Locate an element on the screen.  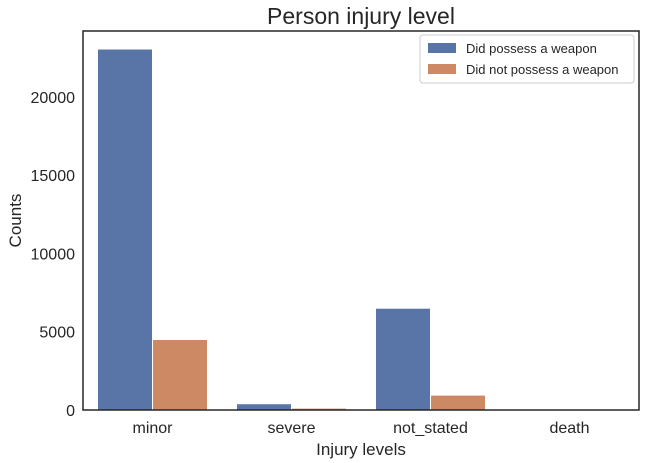
legend-swatch-did-not-possess is located at coordinates (442, 69).